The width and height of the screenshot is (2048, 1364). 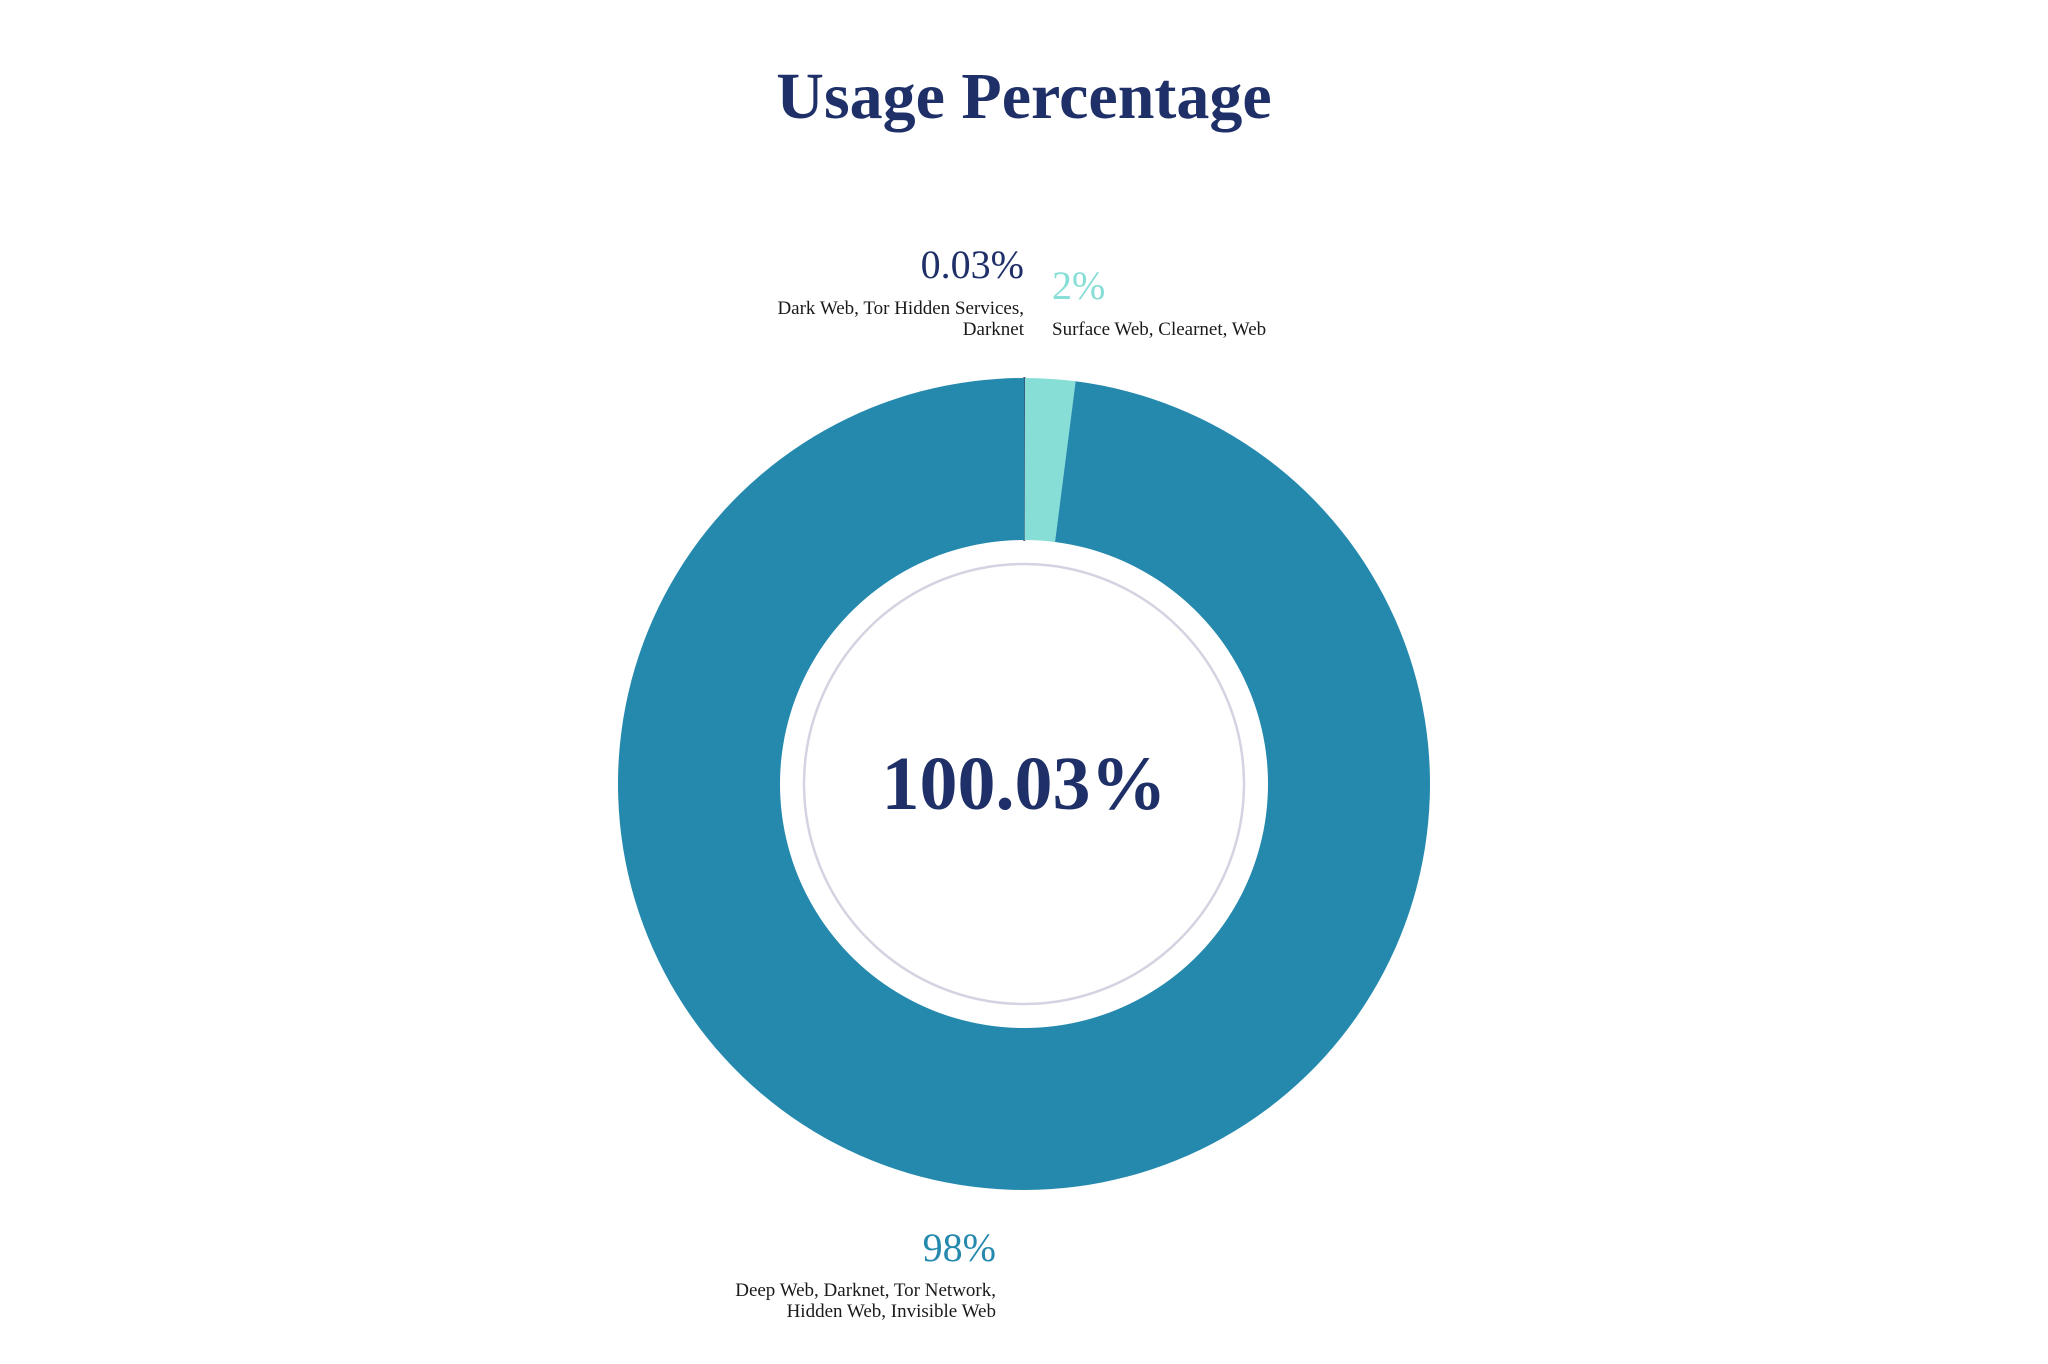 I want to click on center-total-value: 100.03%, so click(x=1024, y=784).